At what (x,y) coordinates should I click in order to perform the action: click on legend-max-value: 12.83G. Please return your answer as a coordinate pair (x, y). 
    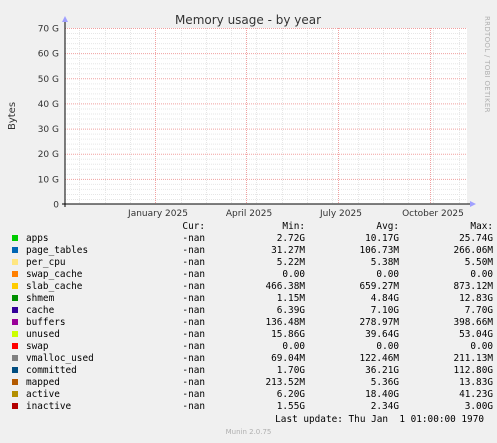
    Looking at the image, I should click on (476, 298).